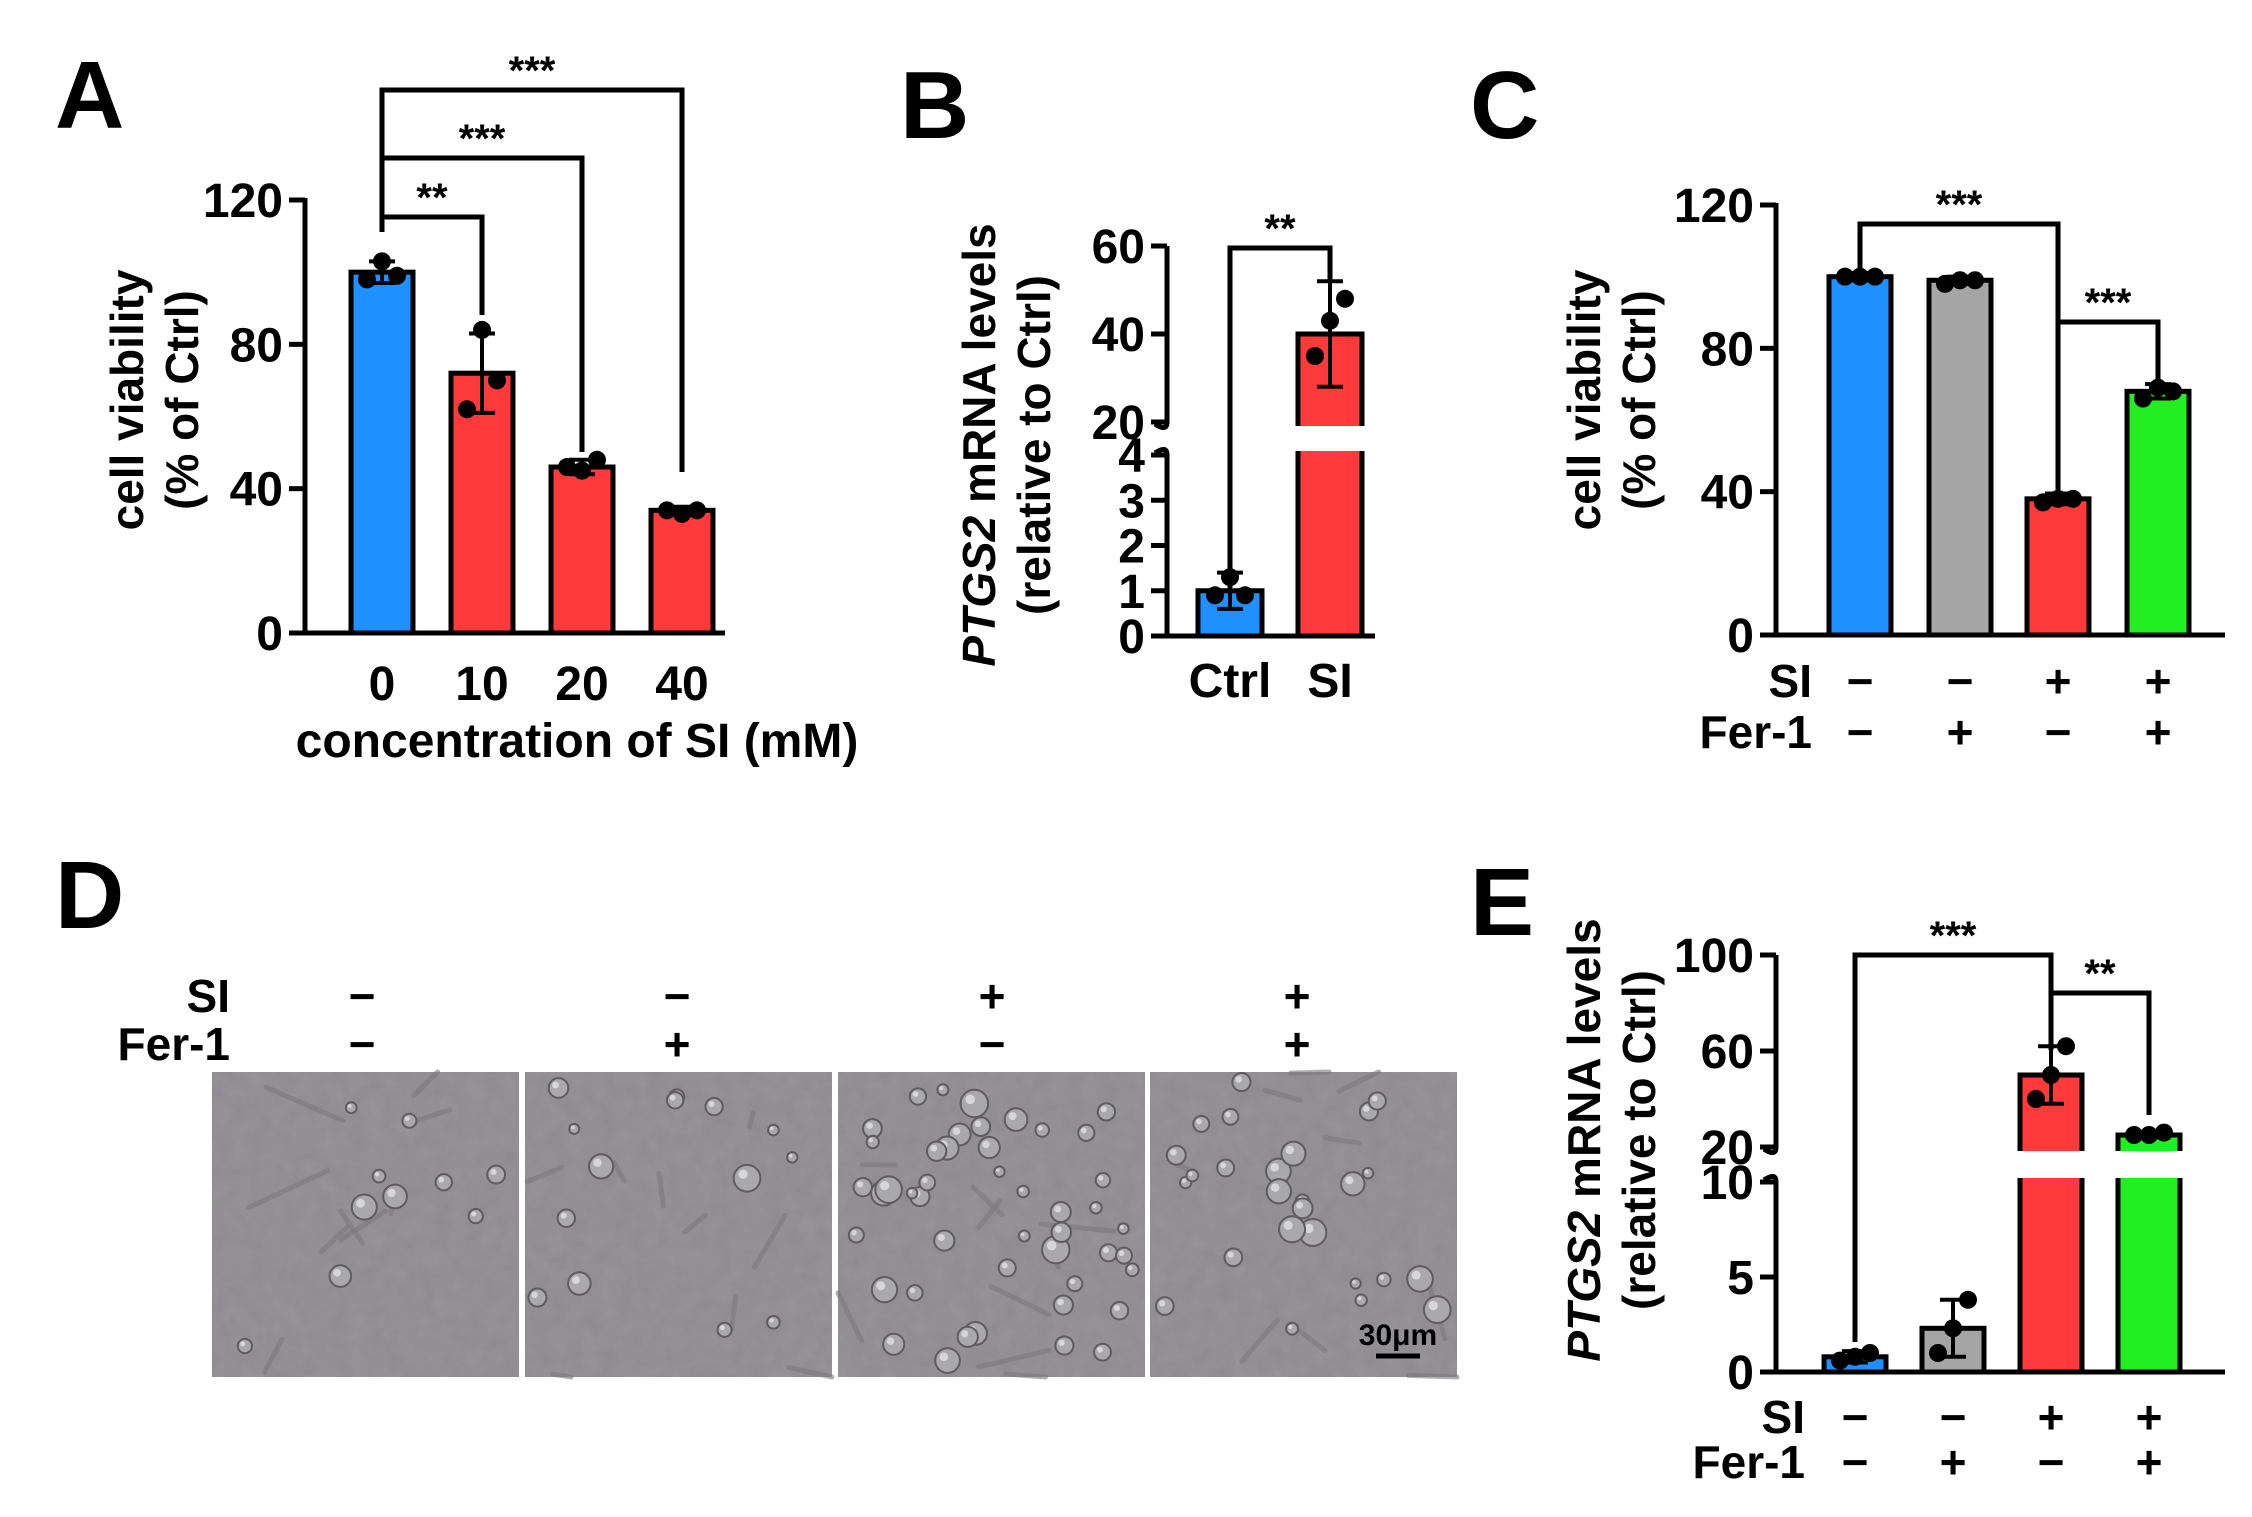 The width and height of the screenshot is (2252, 1517). I want to click on y-tick-label-lower-1: 5, so click(1740, 1278).